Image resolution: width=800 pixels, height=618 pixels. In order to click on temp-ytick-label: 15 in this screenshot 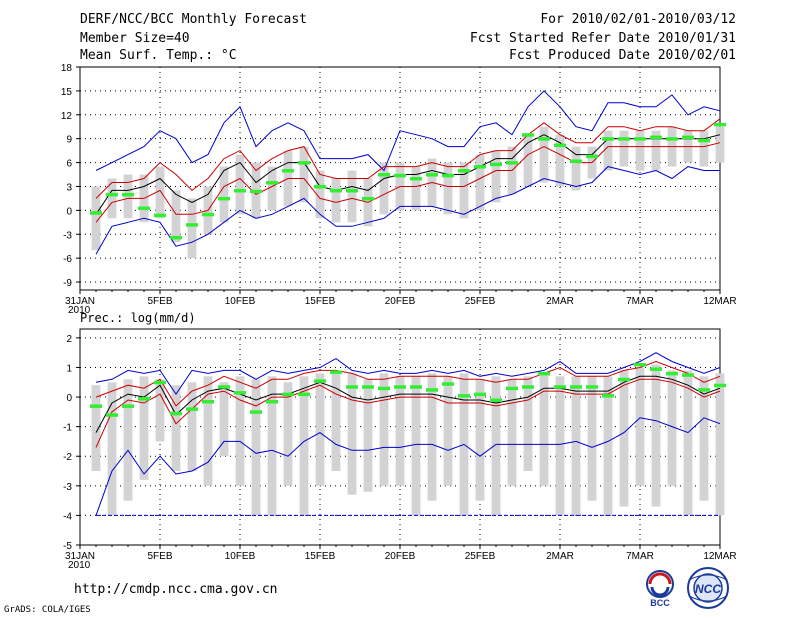, I will do `click(67, 92)`.